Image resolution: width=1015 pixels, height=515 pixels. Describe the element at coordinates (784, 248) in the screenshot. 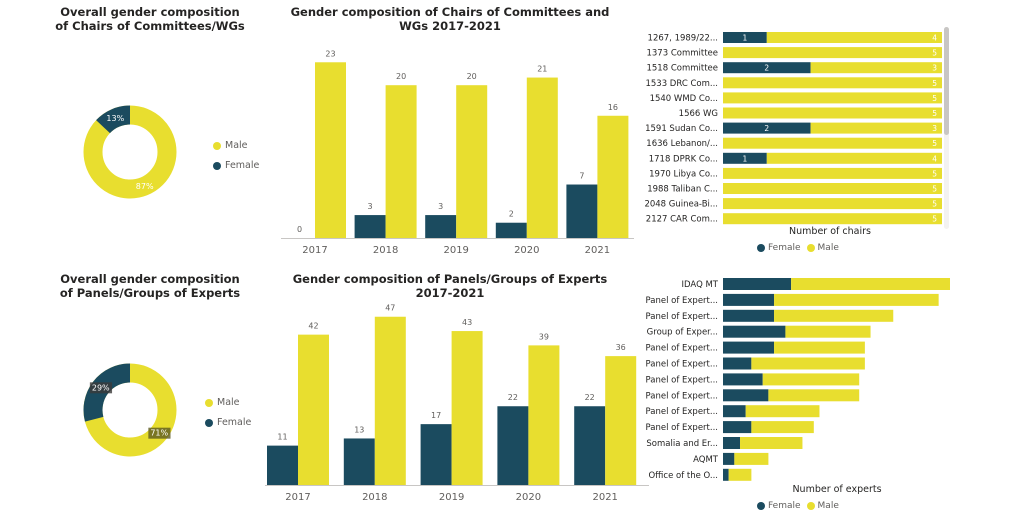

I see `legend-female-label: Female` at that location.